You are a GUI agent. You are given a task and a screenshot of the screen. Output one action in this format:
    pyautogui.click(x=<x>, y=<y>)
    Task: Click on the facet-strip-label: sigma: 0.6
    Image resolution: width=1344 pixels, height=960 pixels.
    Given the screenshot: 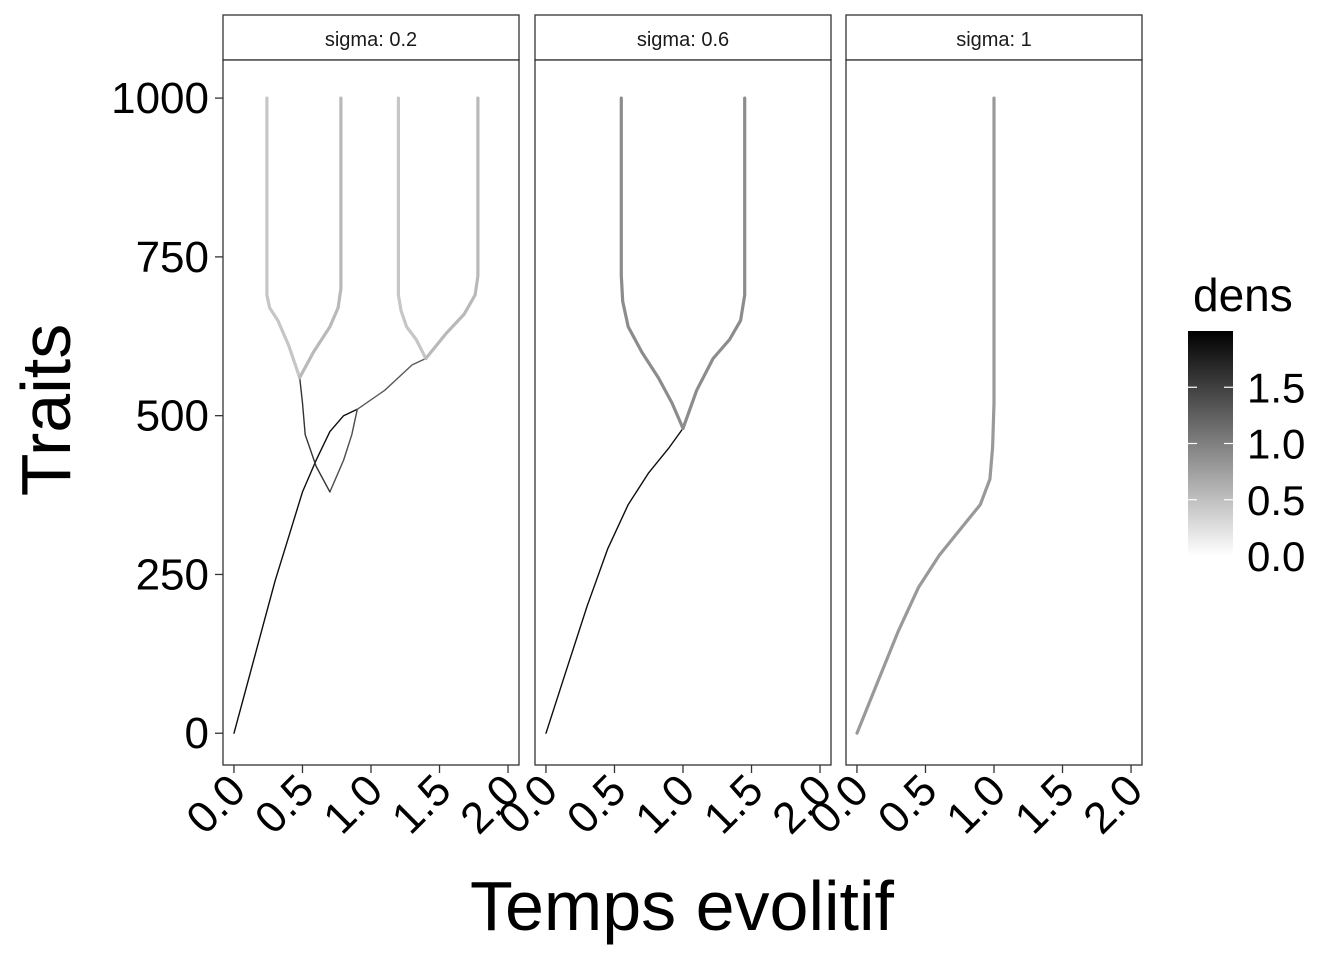 What is the action you would take?
    pyautogui.click(x=683, y=40)
    